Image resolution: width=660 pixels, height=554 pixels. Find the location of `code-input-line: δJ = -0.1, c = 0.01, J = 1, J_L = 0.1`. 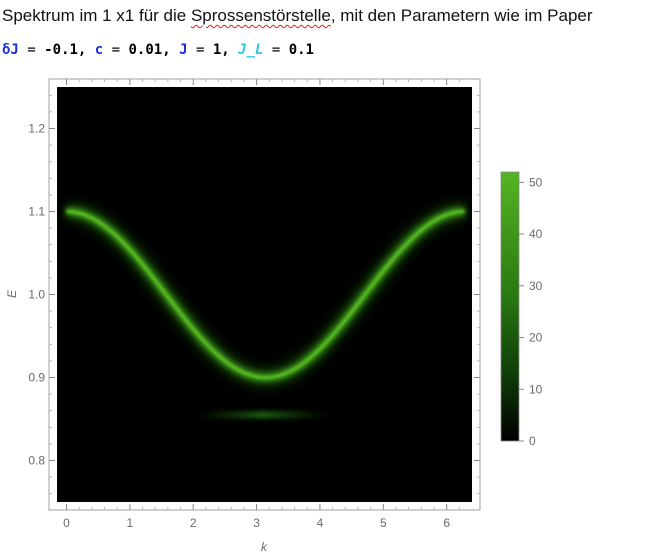

code-input-line: δJ = -0.1, c = 0.01, J = 1, J_L = 0.1 is located at coordinates (158, 50).